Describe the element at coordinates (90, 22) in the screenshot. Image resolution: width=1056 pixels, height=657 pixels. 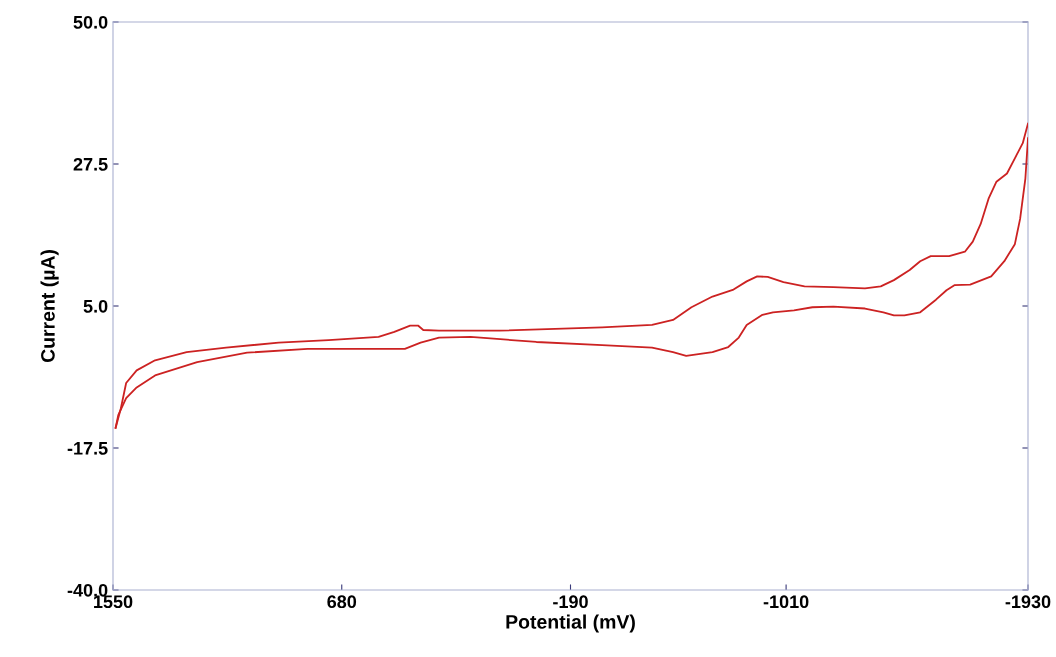
I see `y-tick-label: 50.0` at that location.